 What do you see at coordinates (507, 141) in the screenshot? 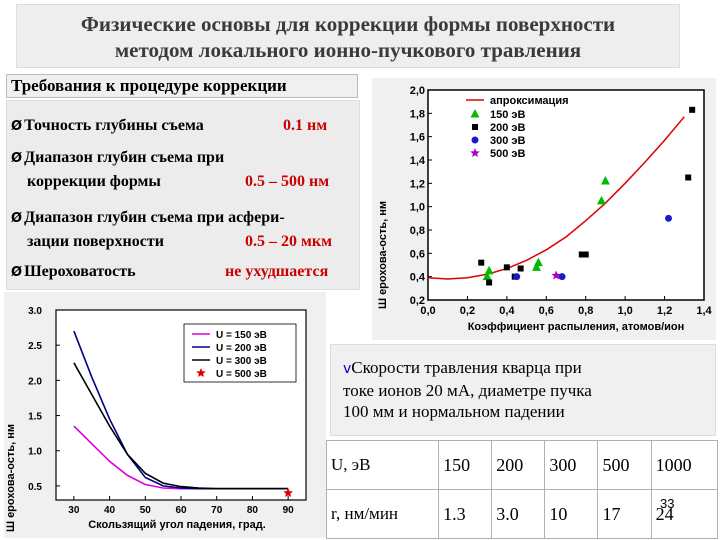
I see `legend-entry: 300 эВ` at bounding box center [507, 141].